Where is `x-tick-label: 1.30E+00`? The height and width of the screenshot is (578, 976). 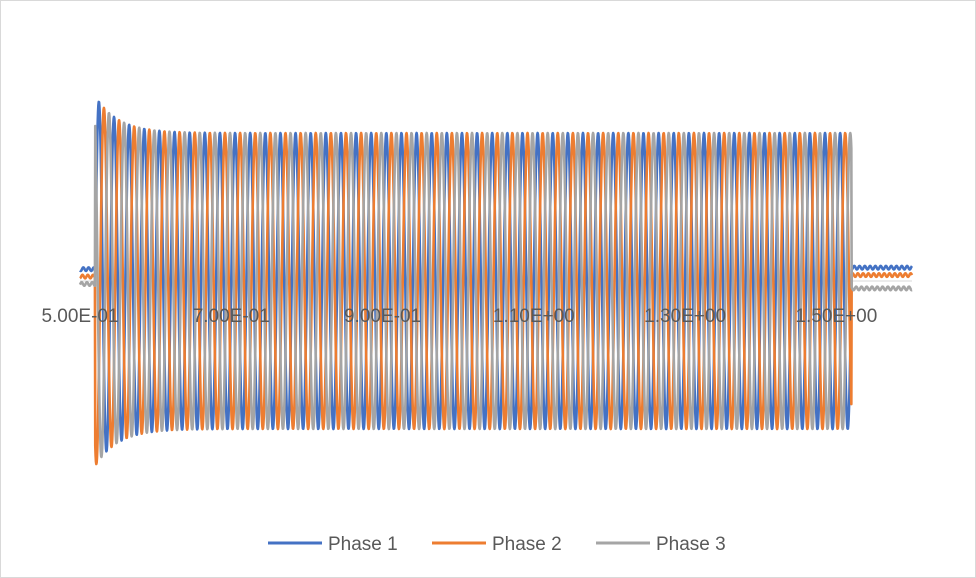
x-tick-label: 1.30E+00 is located at coordinates (685, 316).